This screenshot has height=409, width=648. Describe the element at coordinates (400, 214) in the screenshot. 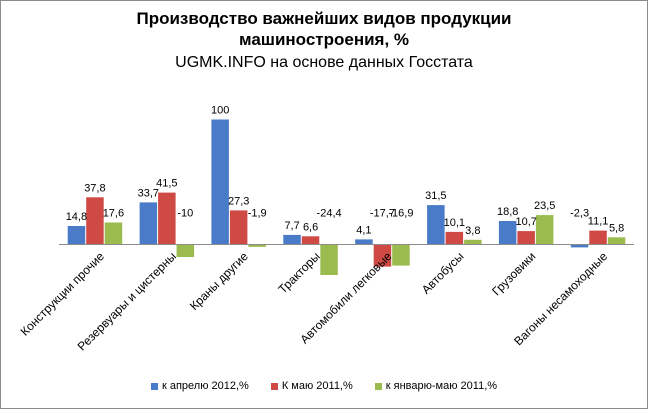

I see `data-label-jan-may-2011-avtomobili-legkovye: -16,9` at that location.